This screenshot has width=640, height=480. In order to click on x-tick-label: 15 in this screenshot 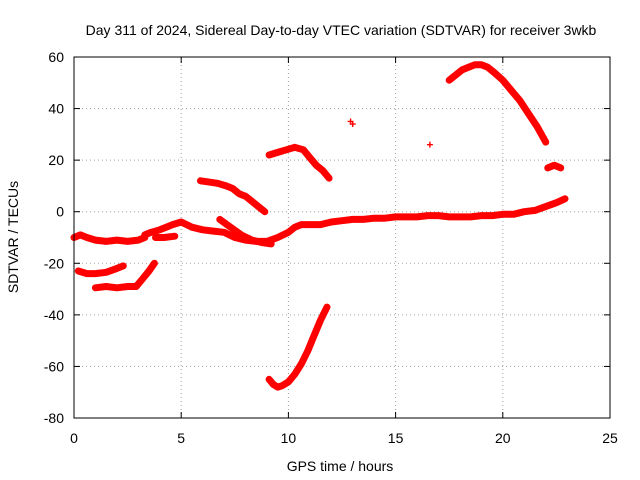, I will do `click(396, 438)`.